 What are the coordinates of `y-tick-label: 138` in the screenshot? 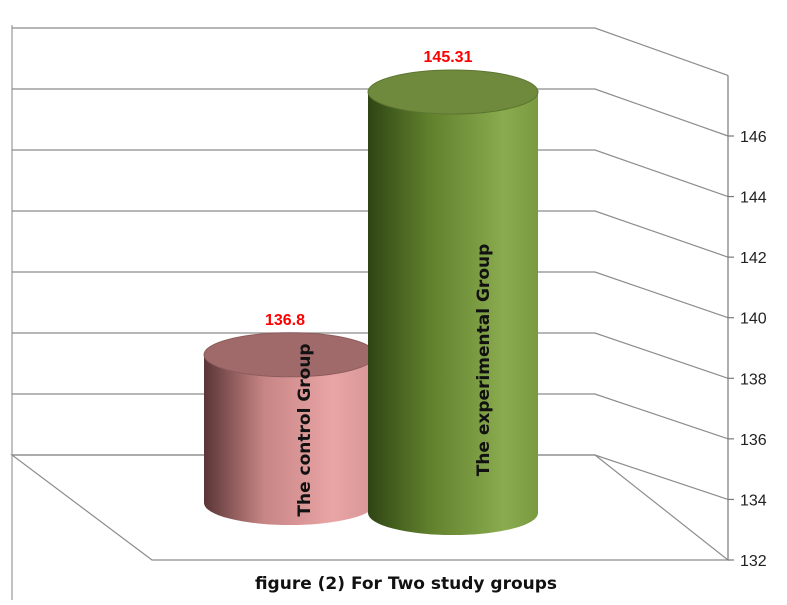 It's located at (753, 379).